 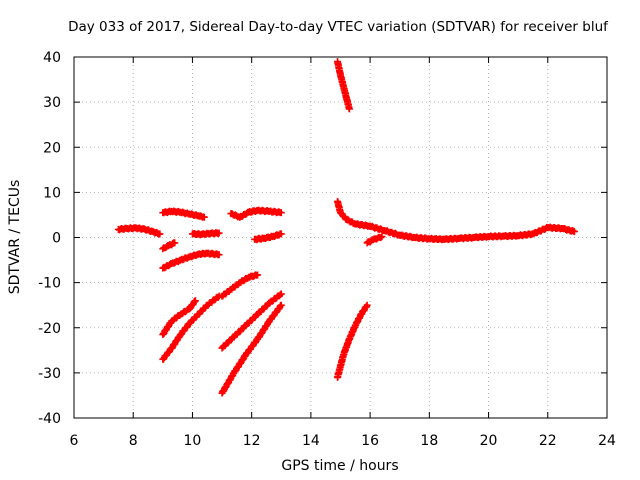 What do you see at coordinates (49, 284) in the screenshot?
I see `y-tick-label: -10` at bounding box center [49, 284].